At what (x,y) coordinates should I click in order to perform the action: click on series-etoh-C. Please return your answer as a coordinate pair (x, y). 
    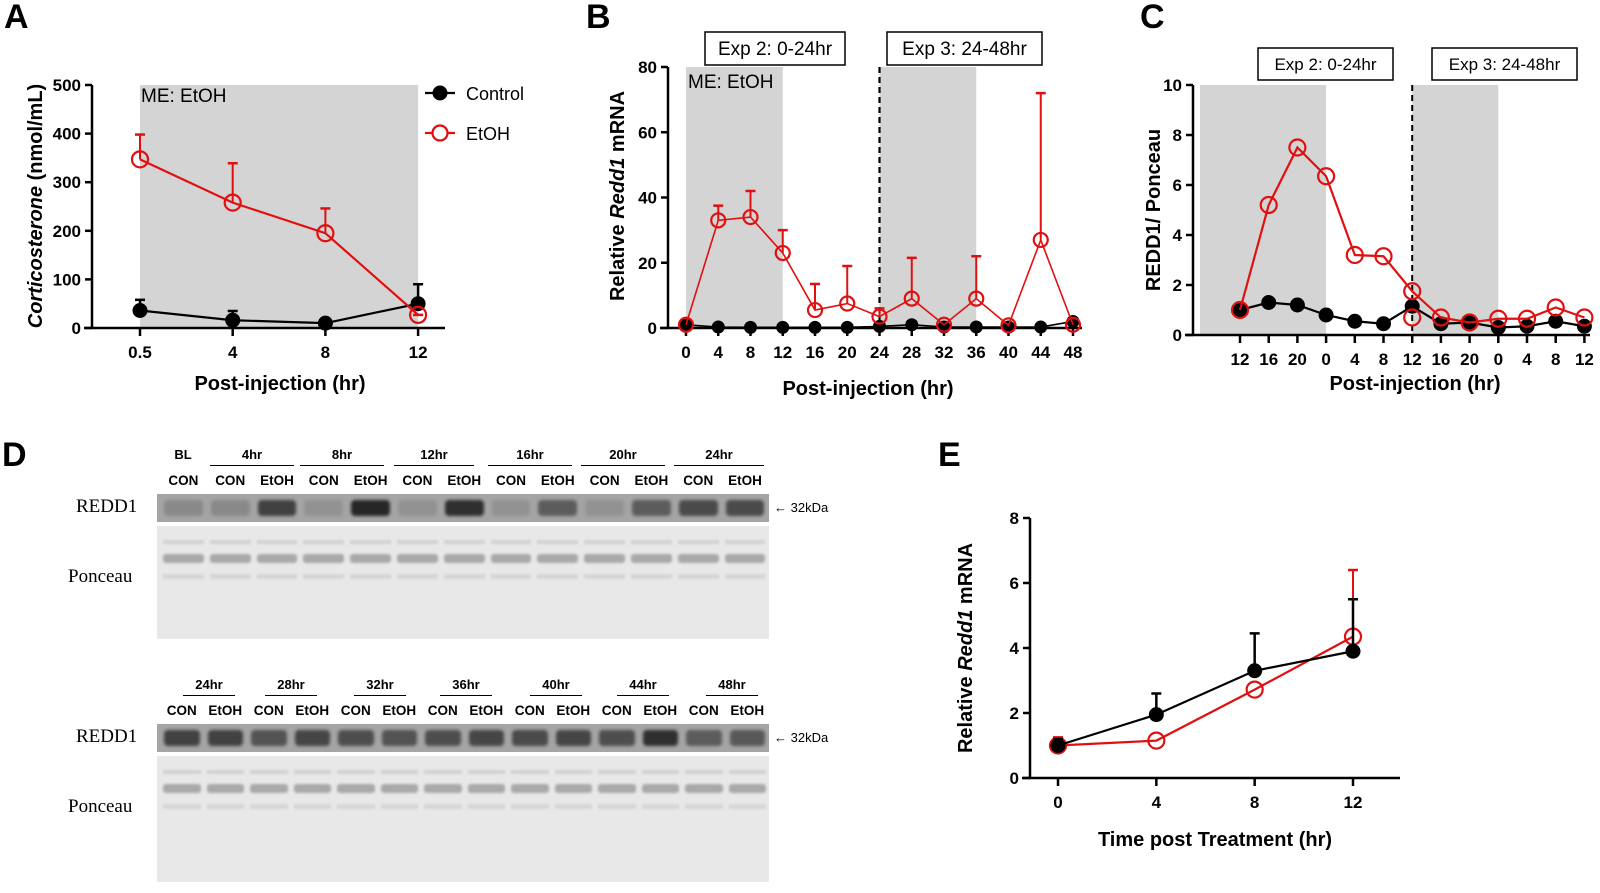
    Looking at the image, I should click on (1412, 235).